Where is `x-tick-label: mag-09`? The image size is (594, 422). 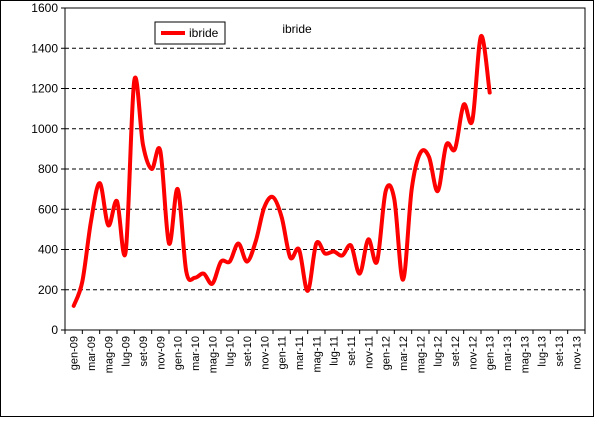 x-tick-label: mag-09 is located at coordinates (109, 354).